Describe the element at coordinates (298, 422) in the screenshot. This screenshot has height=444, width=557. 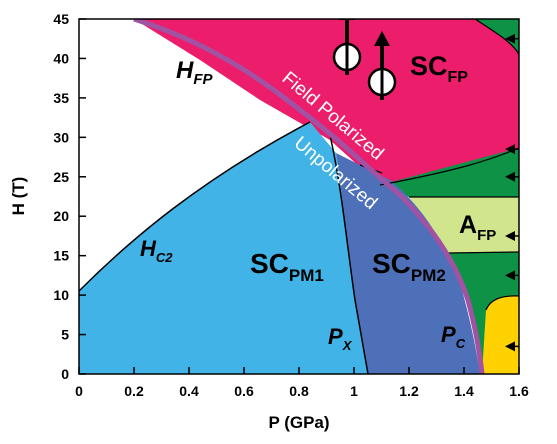
I see `x-axis-label: P (GPa)` at that location.